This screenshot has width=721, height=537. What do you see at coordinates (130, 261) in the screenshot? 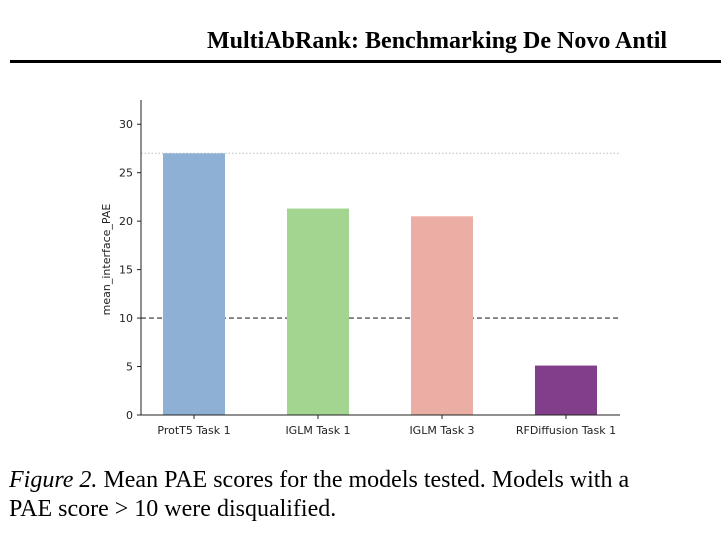
I see `y-axis: 0 5 10 15 20 25 30` at bounding box center [130, 261].